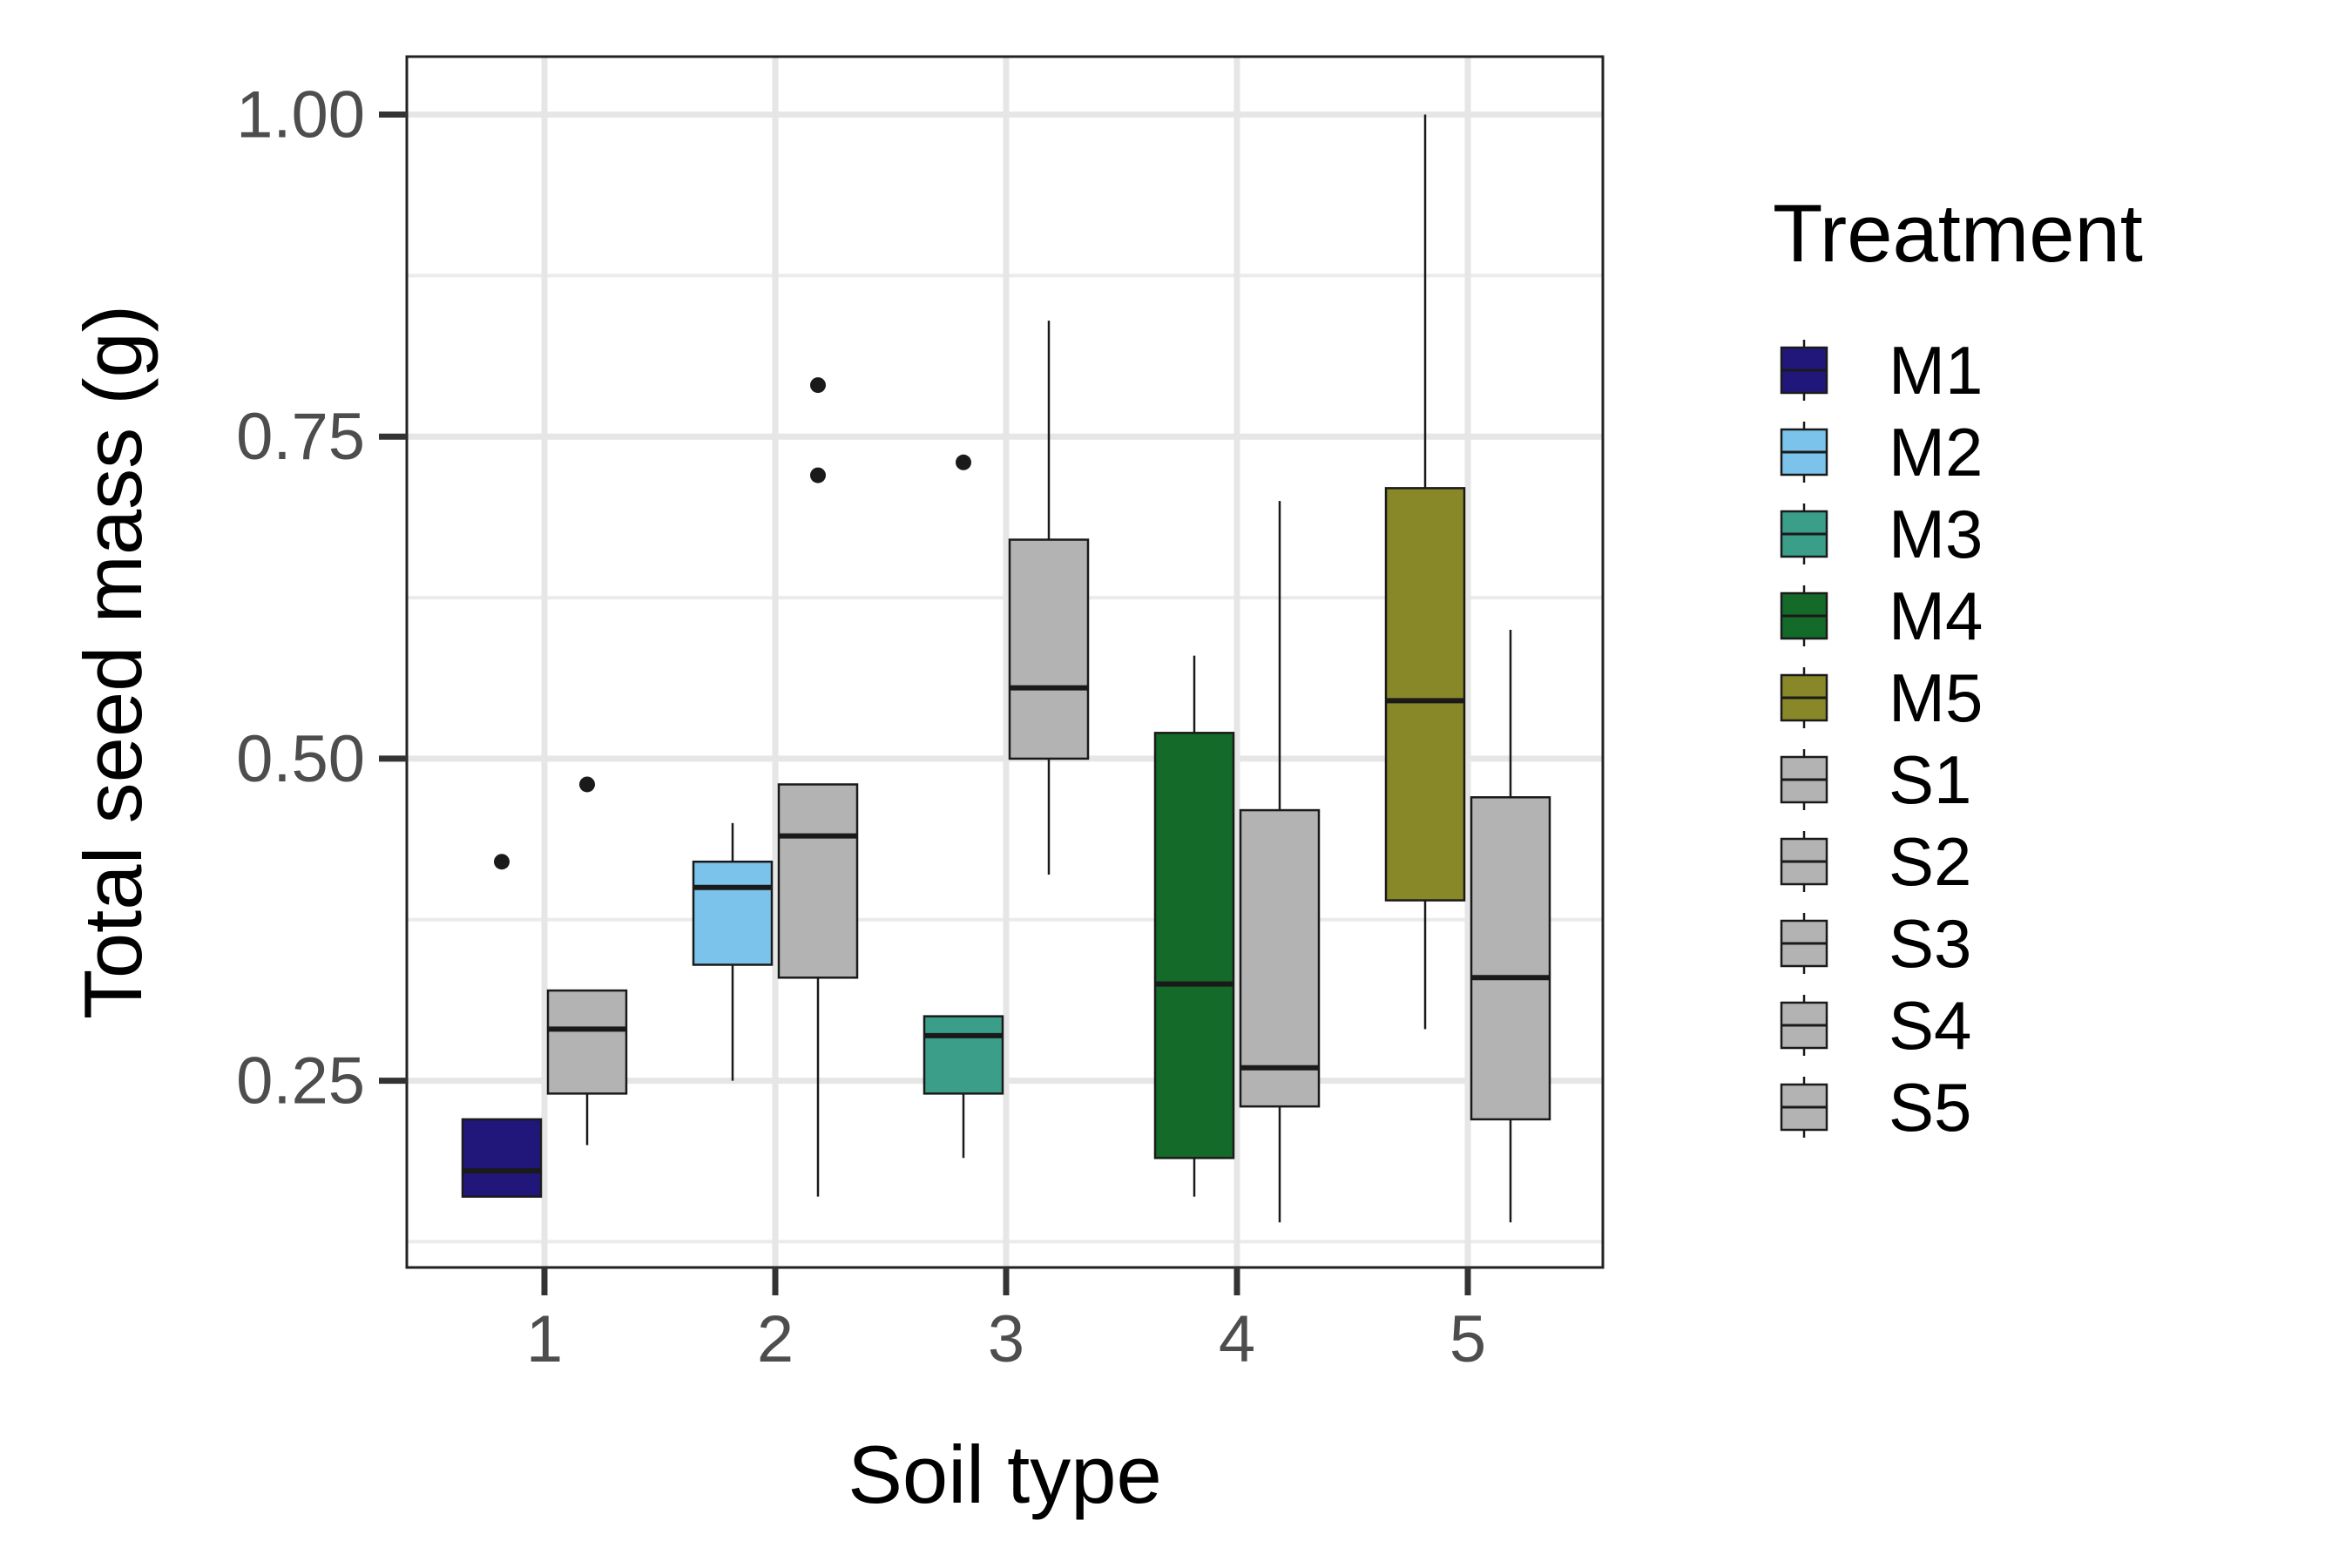 Image resolution: width=2352 pixels, height=1568 pixels. What do you see at coordinates (1876, 861) in the screenshot?
I see `legend-item-S2: S2` at bounding box center [1876, 861].